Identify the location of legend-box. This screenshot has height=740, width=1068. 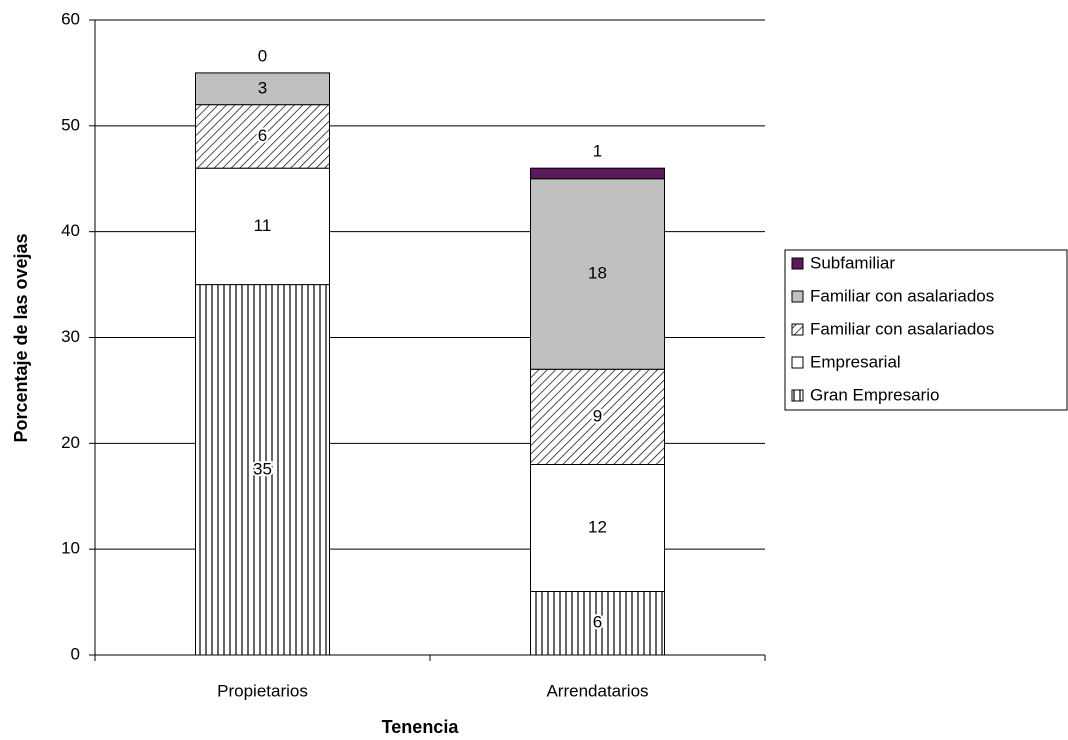
(926, 330).